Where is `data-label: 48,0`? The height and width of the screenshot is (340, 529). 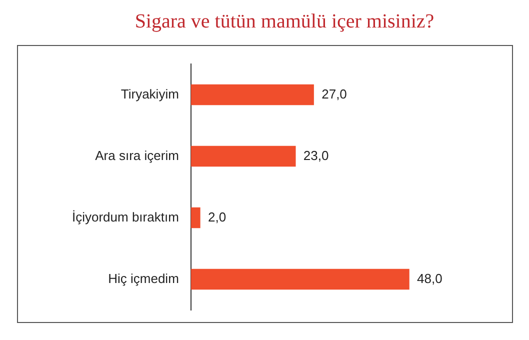
data-label: 48,0 is located at coordinates (429, 278).